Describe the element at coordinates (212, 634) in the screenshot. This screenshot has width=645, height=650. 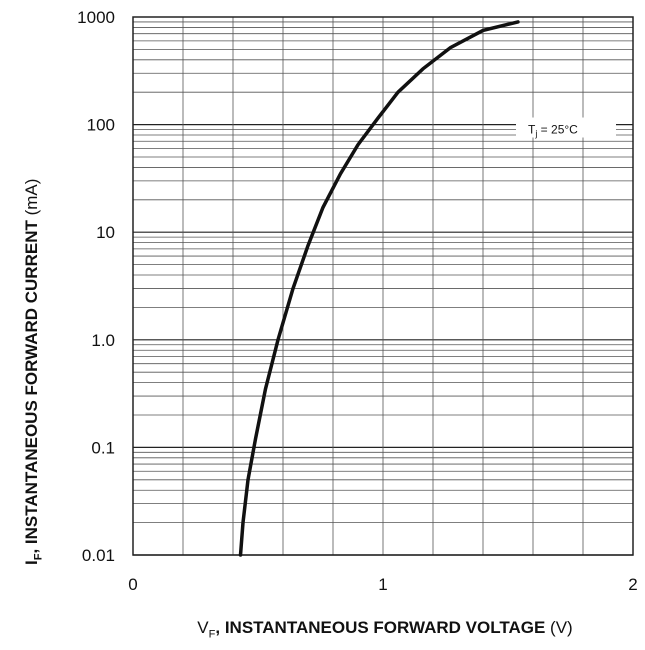
I see `x-axis-label-sub: F` at that location.